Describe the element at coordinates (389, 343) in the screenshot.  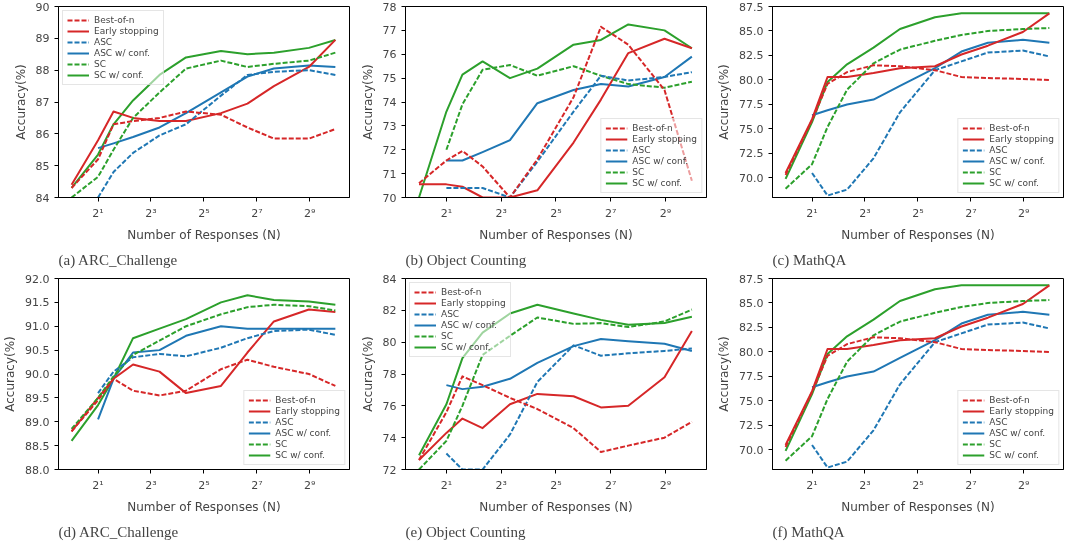
I see `y-tick-label: 80` at that location.